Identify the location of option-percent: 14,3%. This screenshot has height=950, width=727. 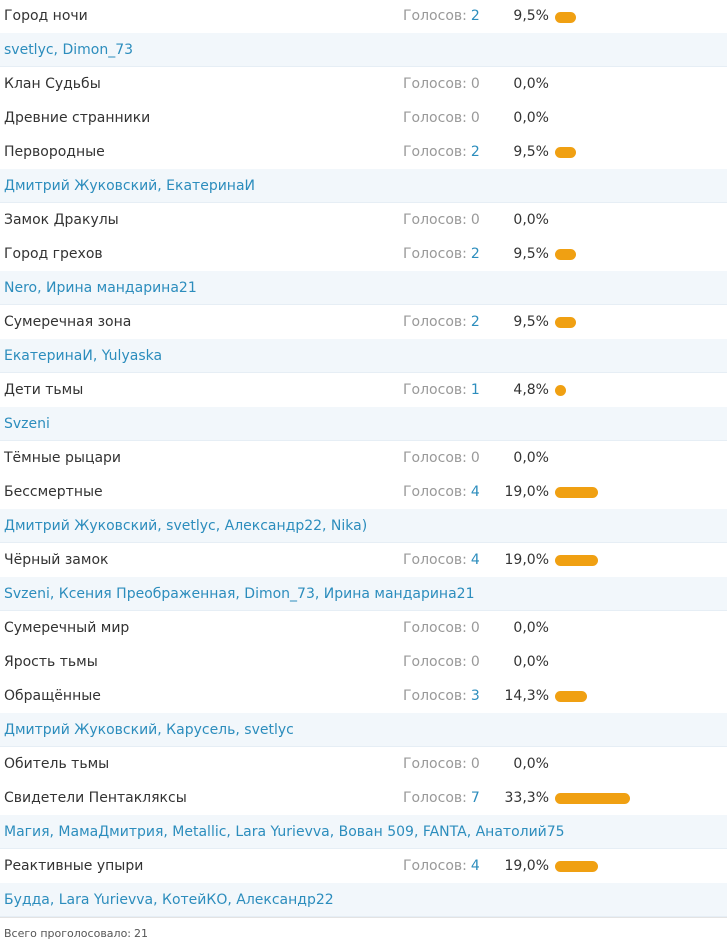
(526, 696).